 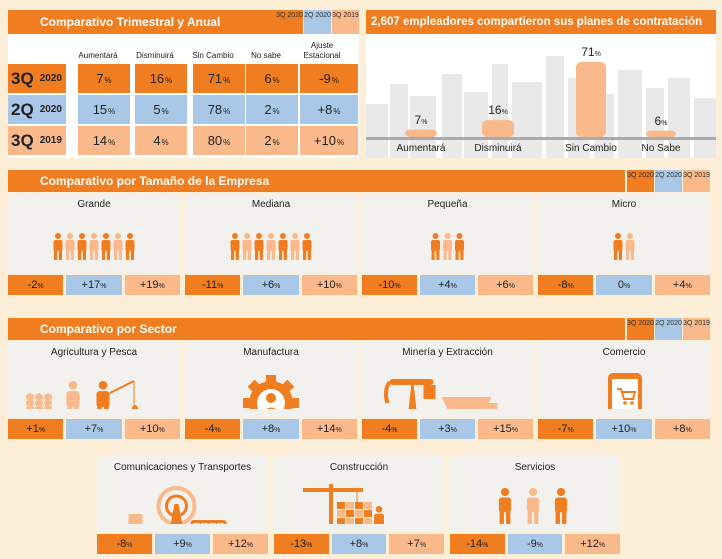 I want to click on quarterly-title: Comparativo Trimestral y Anual, so click(x=130, y=22).